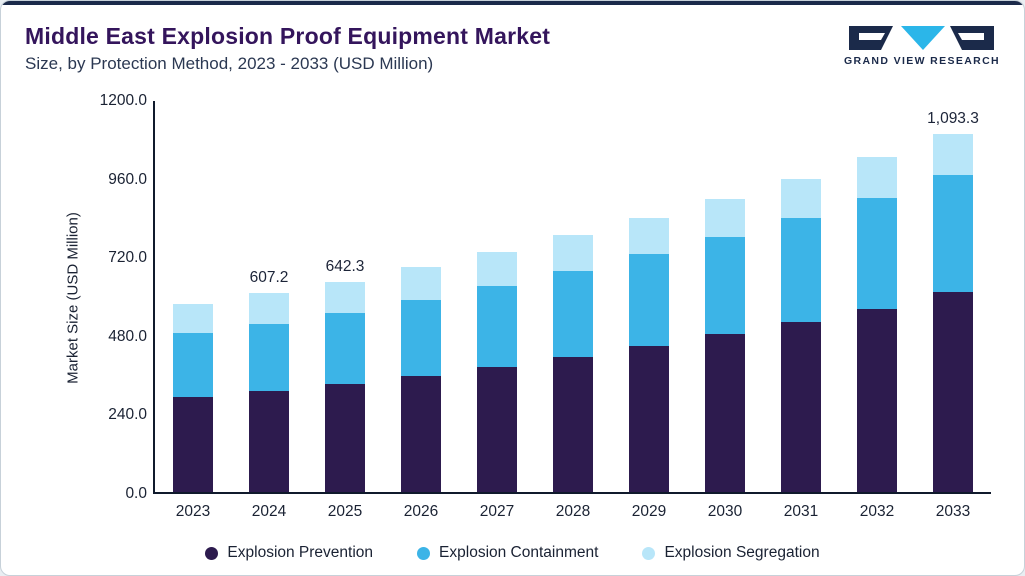  I want to click on y-tick-label: 480.0, so click(127, 336).